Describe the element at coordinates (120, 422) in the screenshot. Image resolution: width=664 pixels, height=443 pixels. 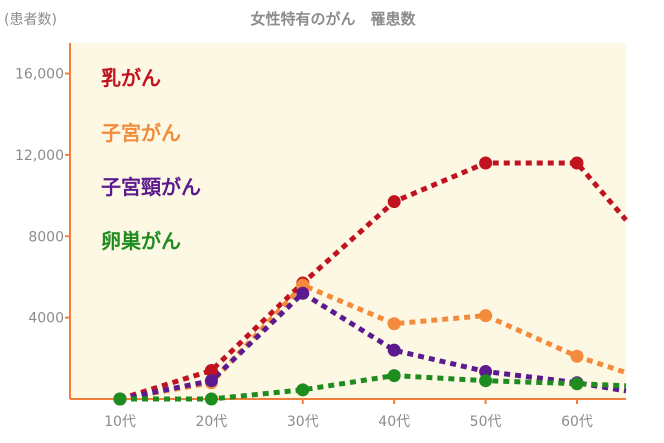
I see `x-tick-label: 10代` at that location.